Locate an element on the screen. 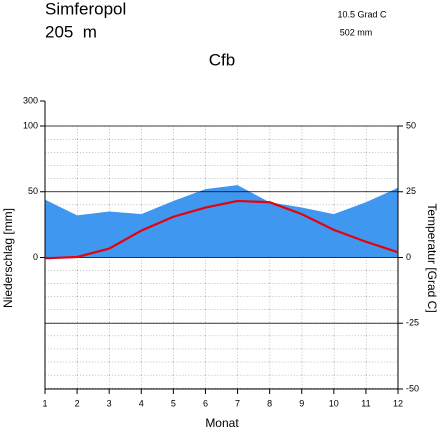 This screenshot has width=439, height=430. y-tick-label: 50 is located at coordinates (33, 191).